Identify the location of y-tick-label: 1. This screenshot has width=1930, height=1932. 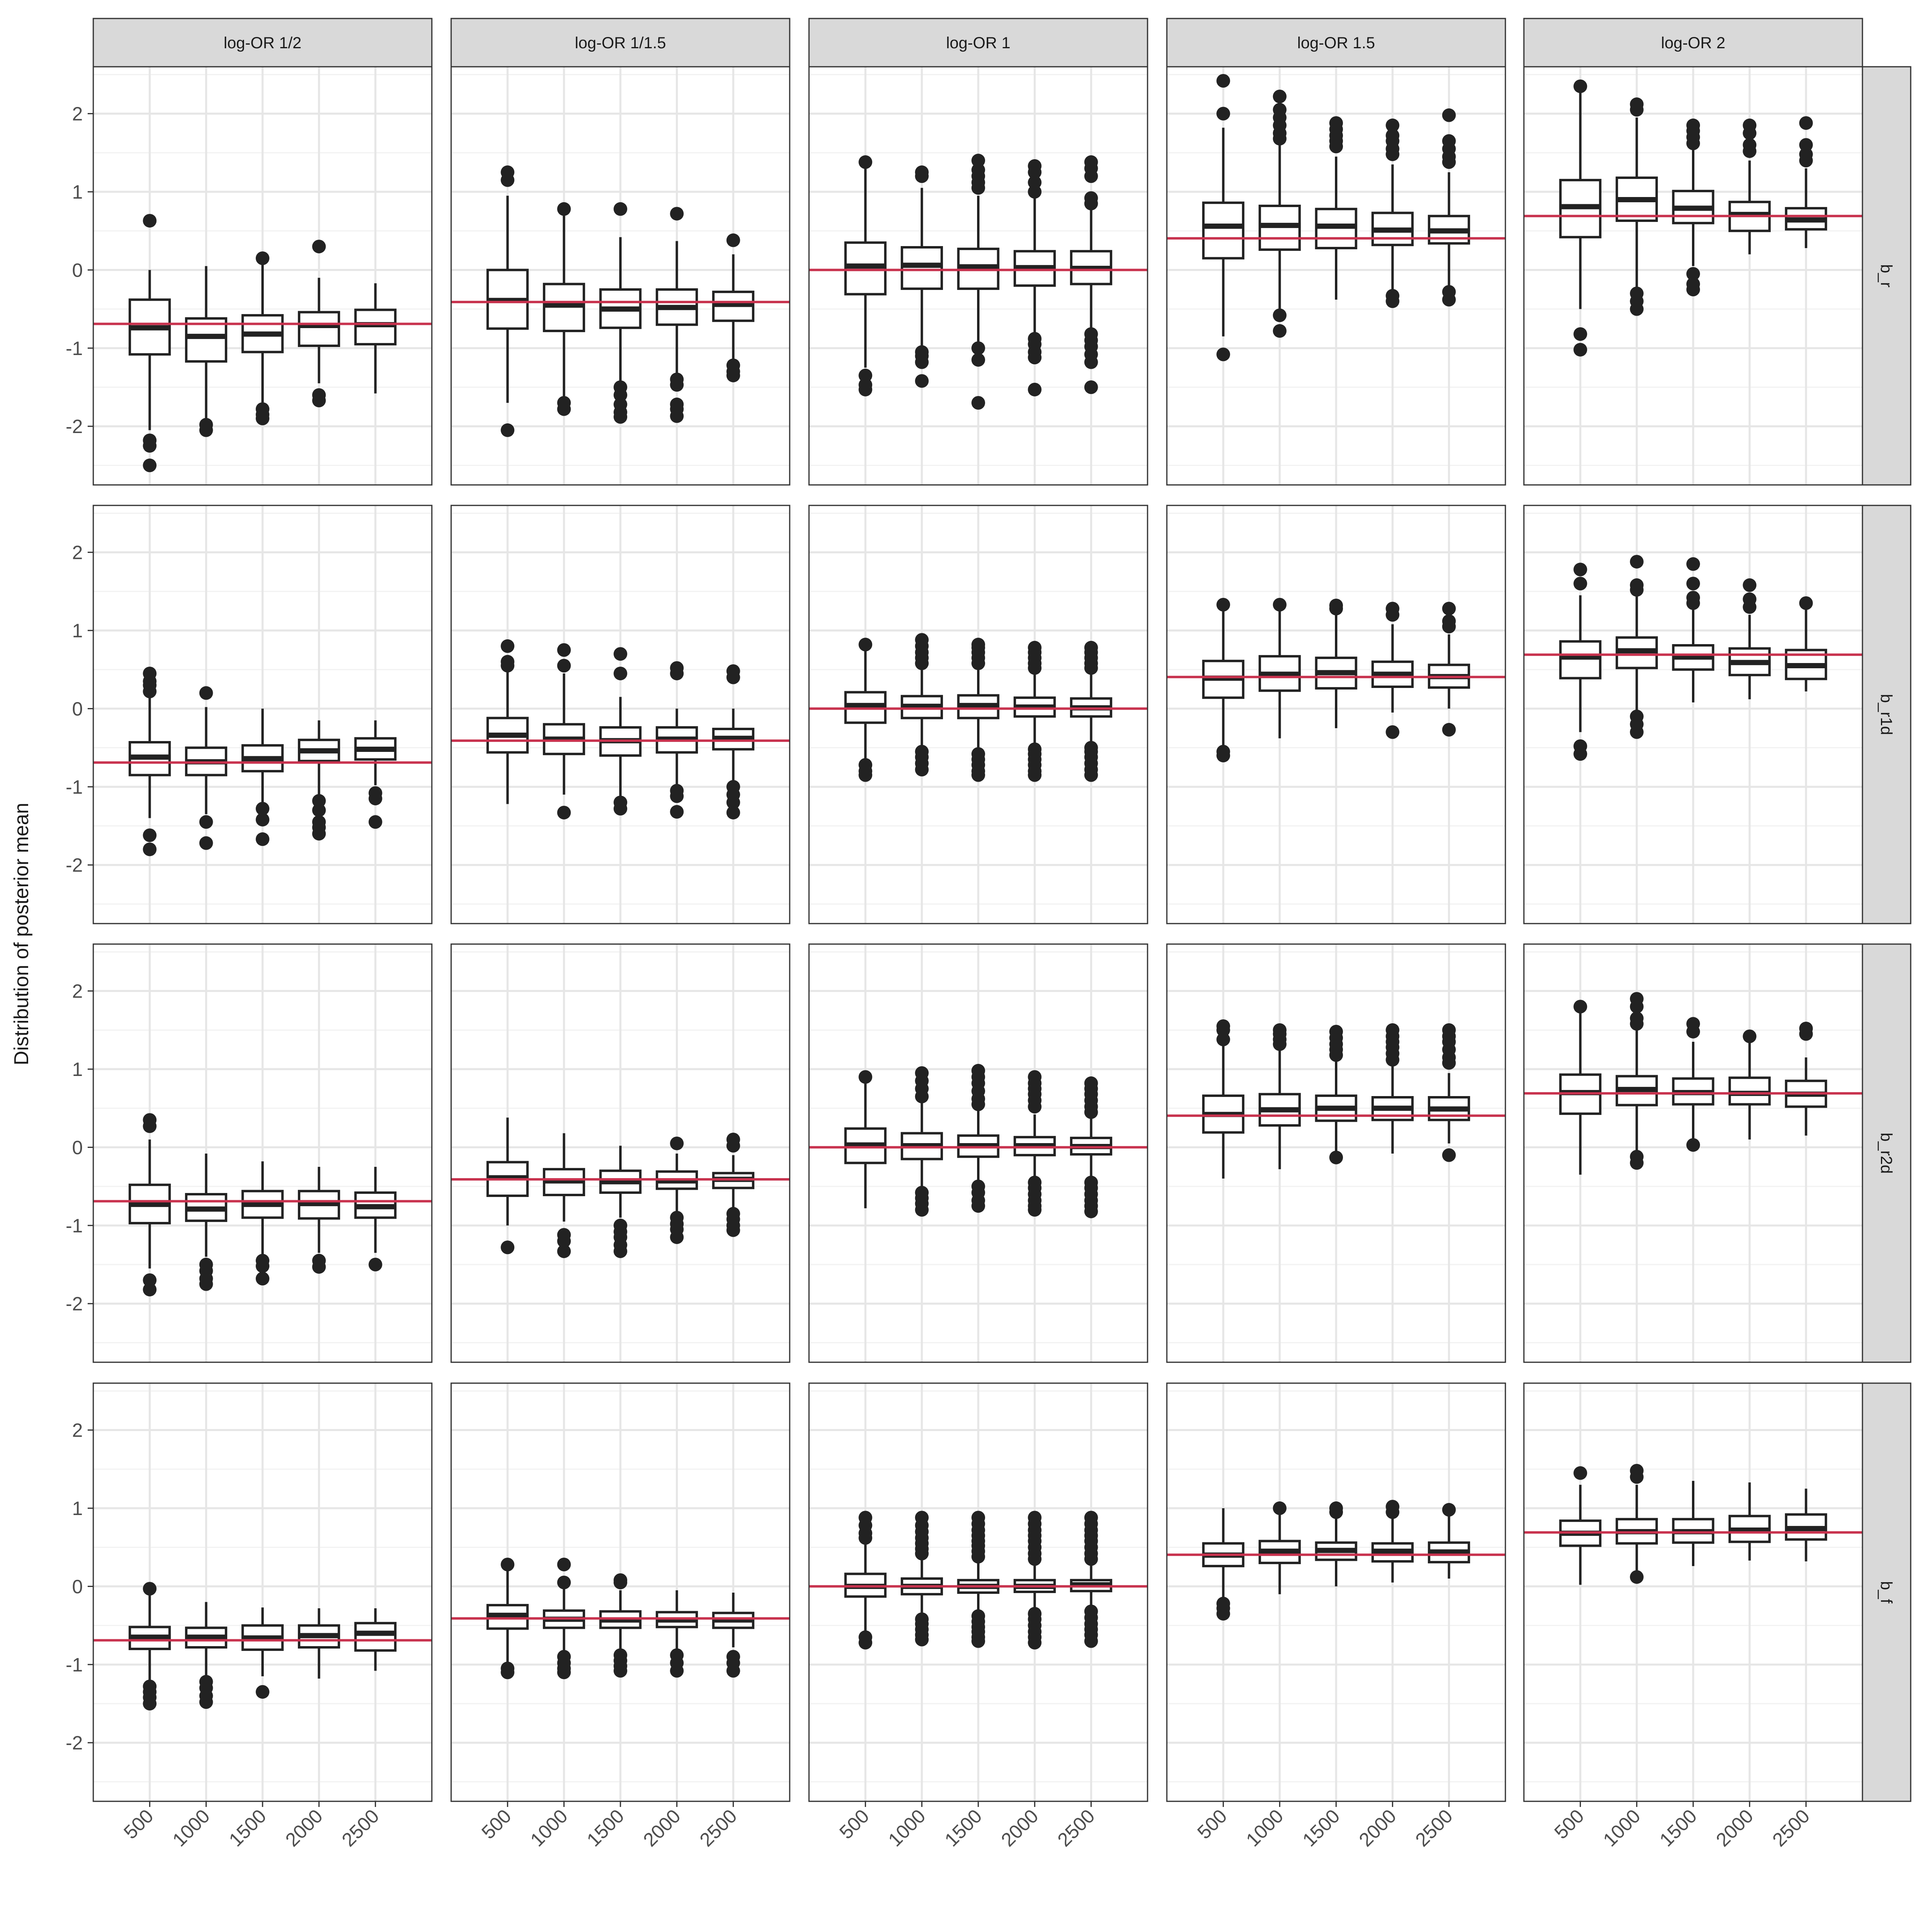
(77, 1069).